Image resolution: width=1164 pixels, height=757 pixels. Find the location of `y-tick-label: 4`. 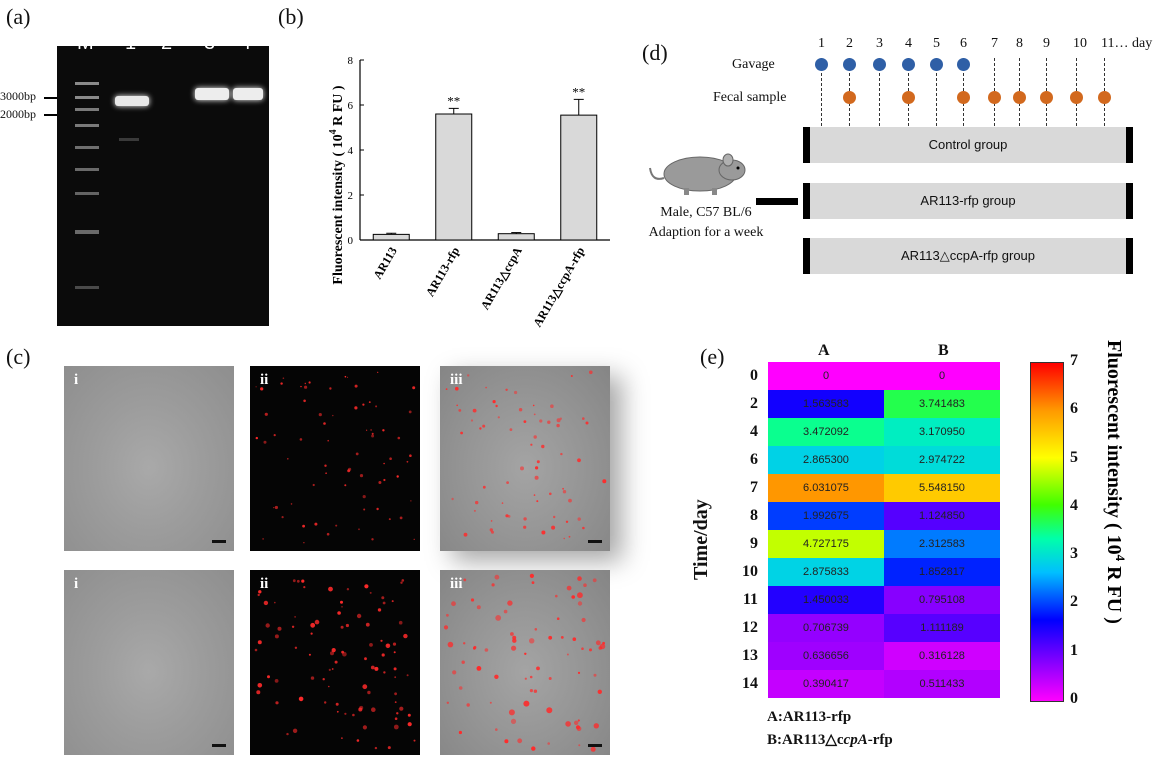

y-tick-label: 4 is located at coordinates (351, 151).